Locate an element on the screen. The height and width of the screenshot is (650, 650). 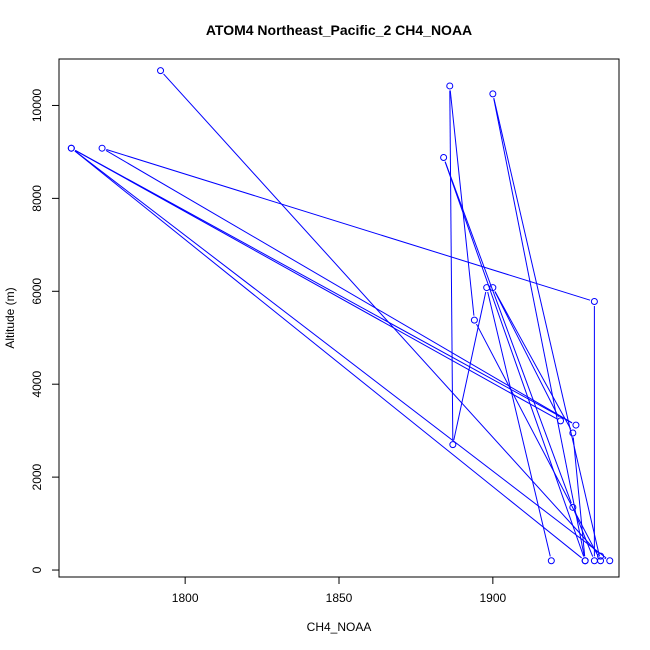
x-tick-label: 1850 is located at coordinates (339, 598).